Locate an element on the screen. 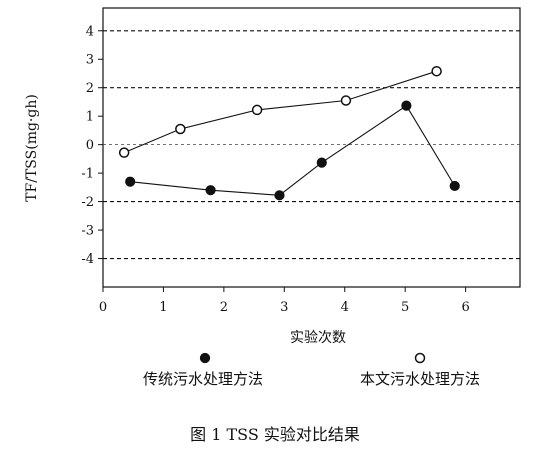 This screenshot has width=551, height=449. x-tick-label: 2 is located at coordinates (224, 307).